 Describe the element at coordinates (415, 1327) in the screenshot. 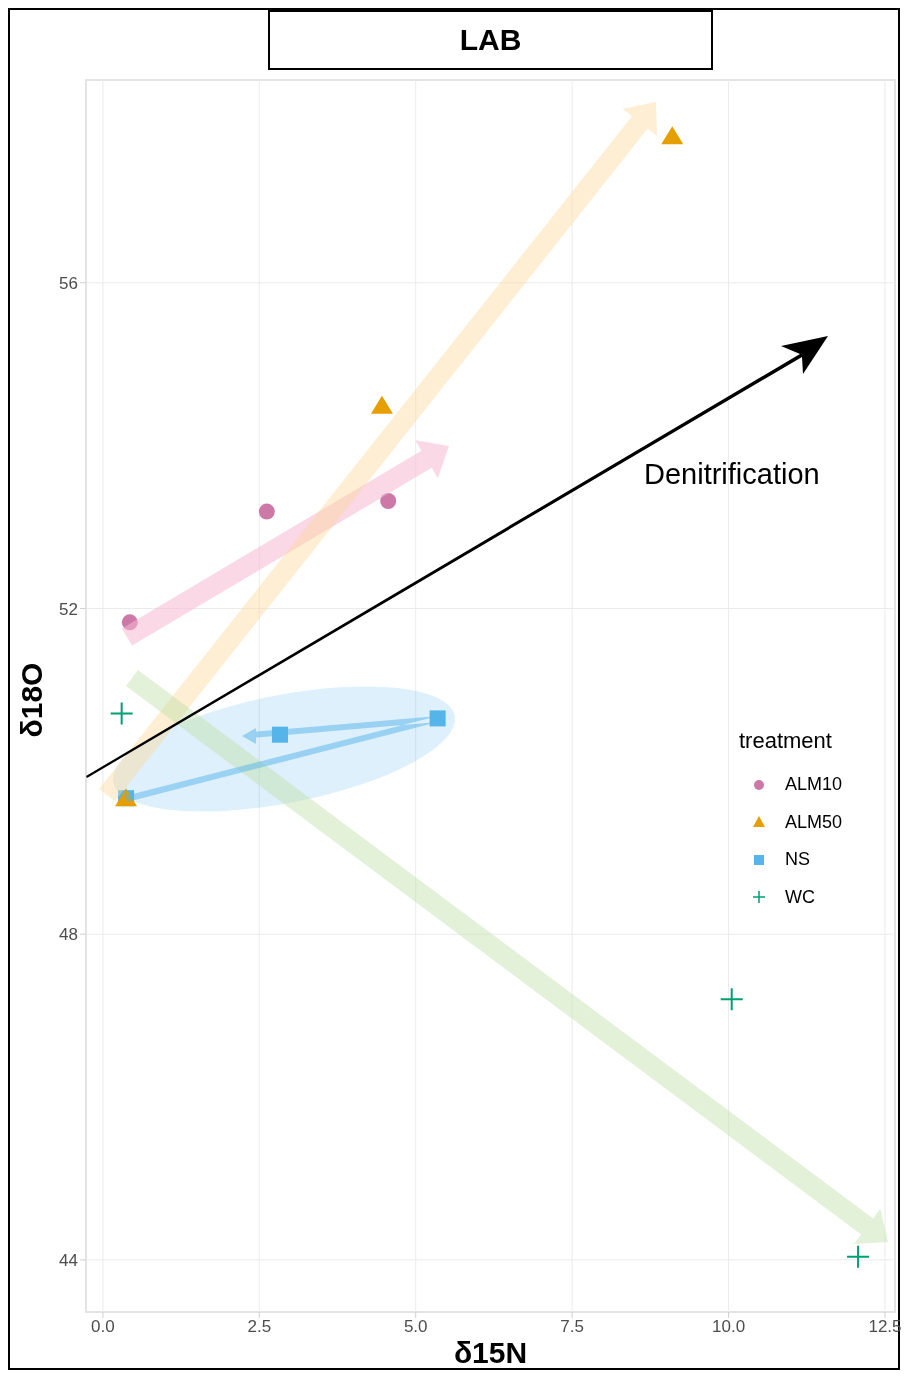

I see `x-tick-label: 5.0` at that location.